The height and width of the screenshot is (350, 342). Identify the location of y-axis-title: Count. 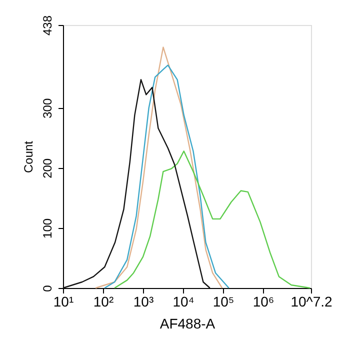
(29, 157).